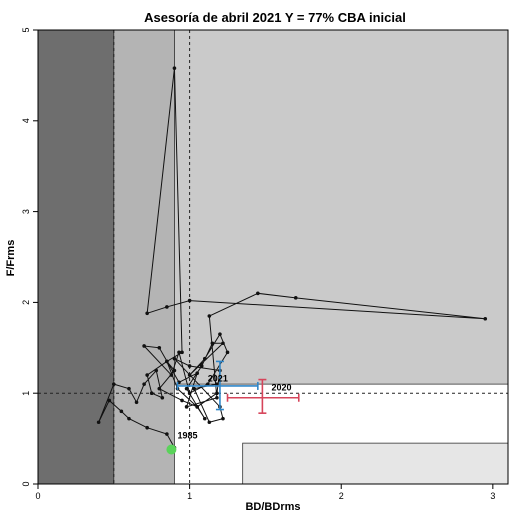 This screenshot has width=509, height=514. I want to click on uncertainty-2020, so click(263, 396).